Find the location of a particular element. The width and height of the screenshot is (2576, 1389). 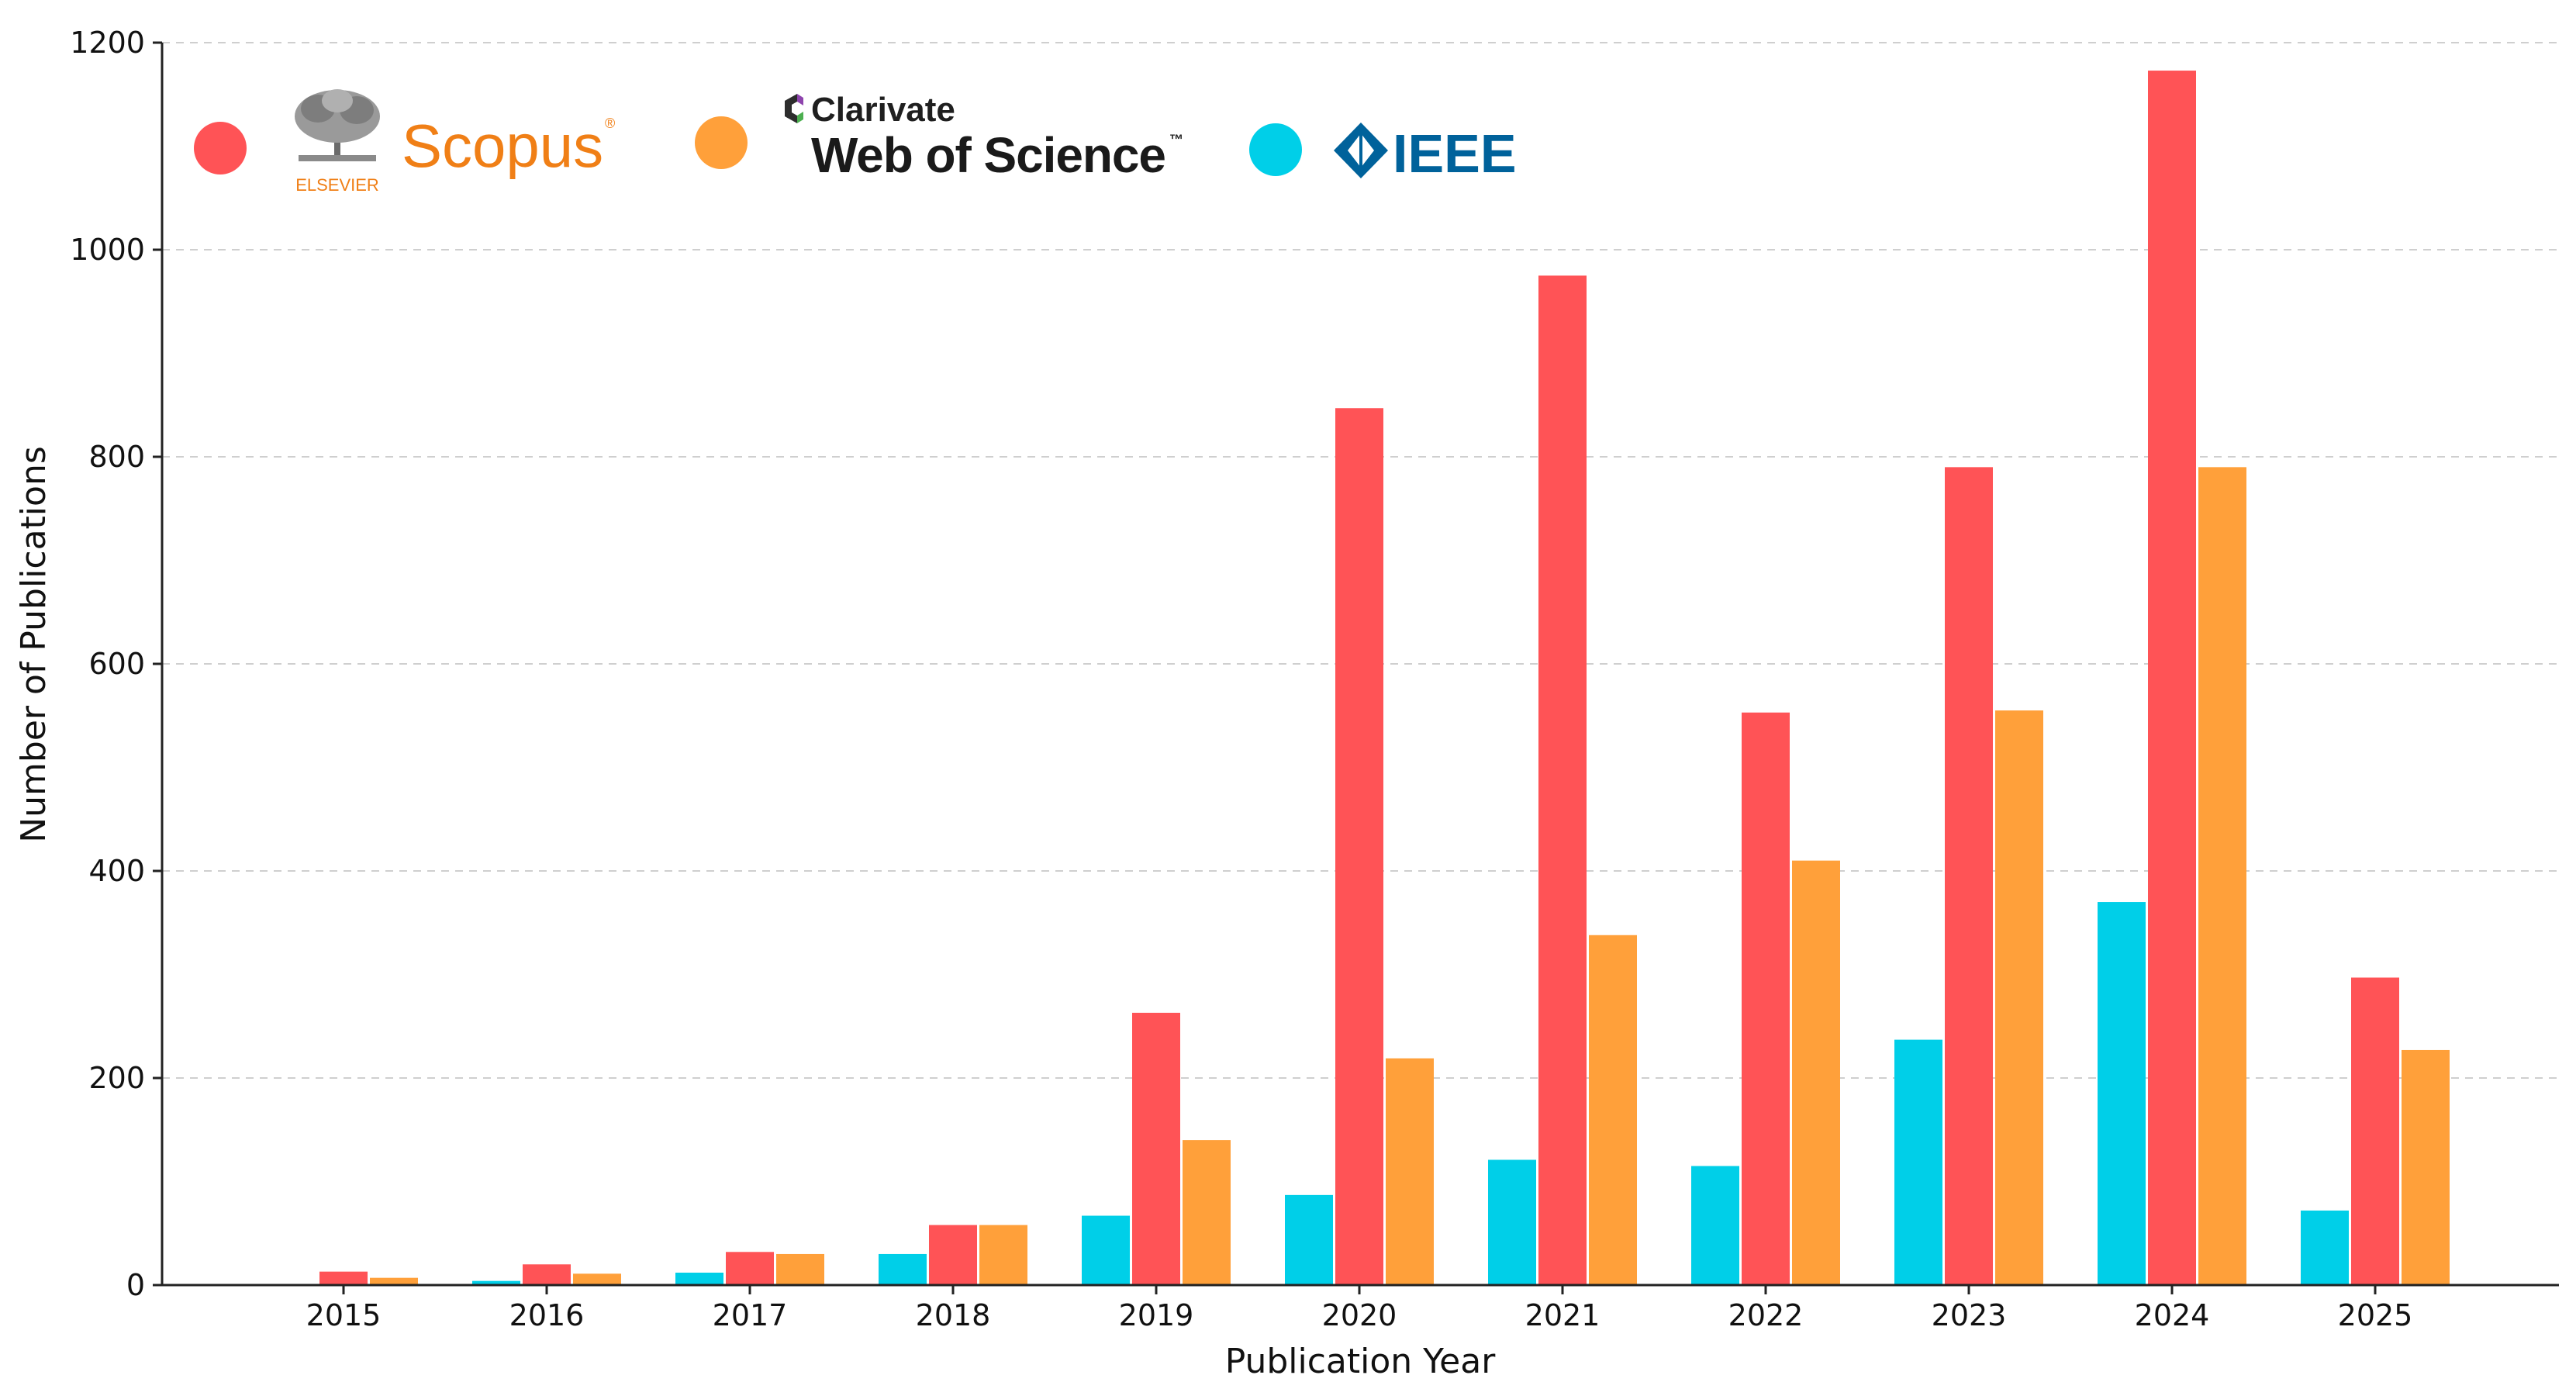

bar-scopus-2023 is located at coordinates (1969, 876).